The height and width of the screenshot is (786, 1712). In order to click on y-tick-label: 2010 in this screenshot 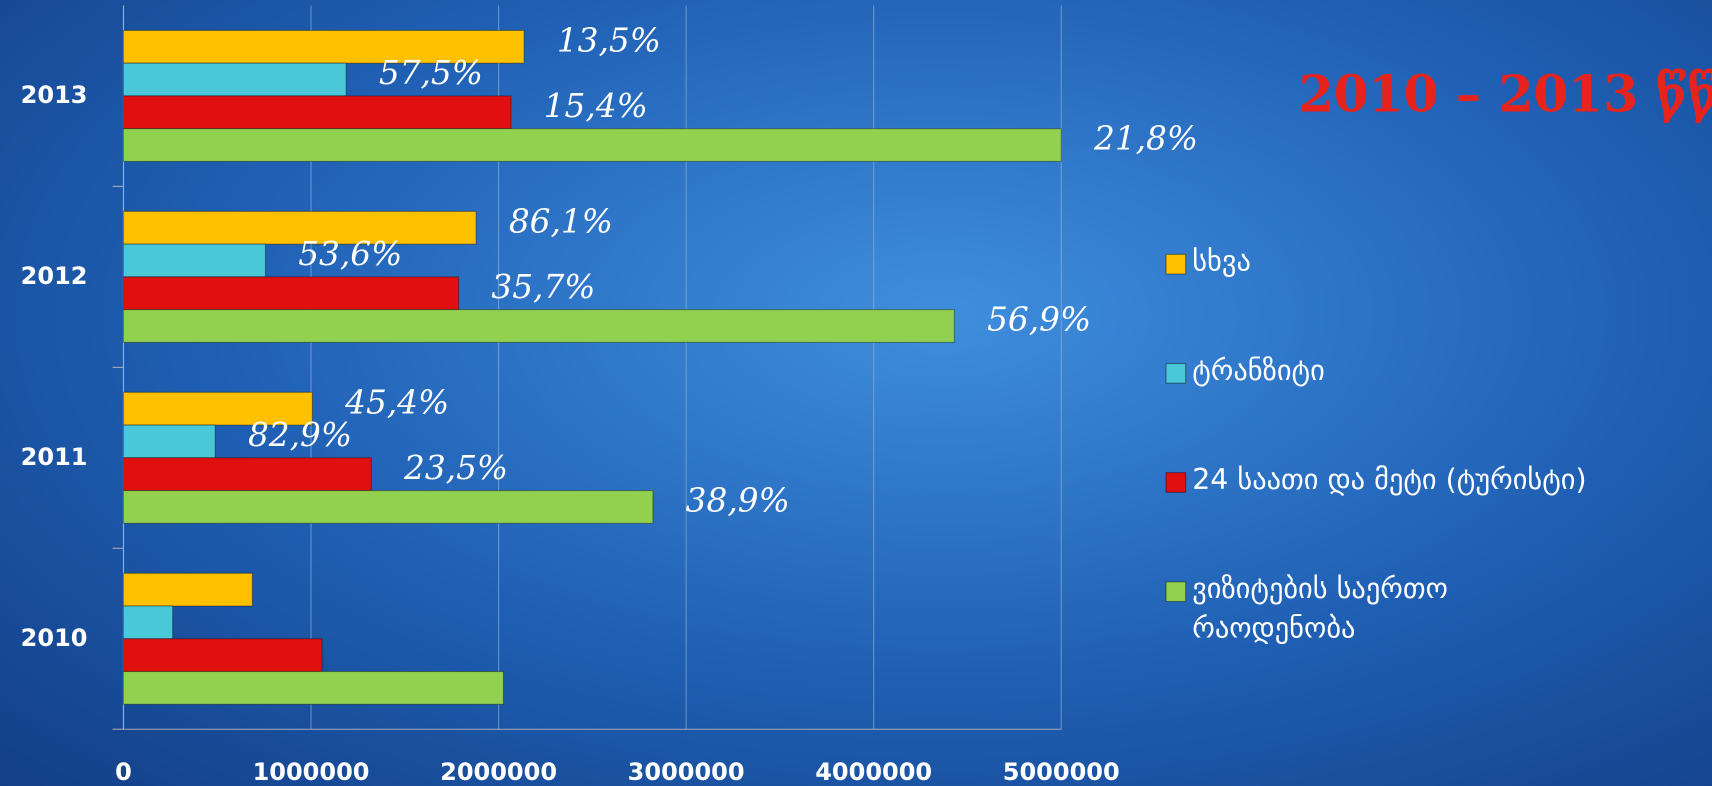, I will do `click(54, 638)`.